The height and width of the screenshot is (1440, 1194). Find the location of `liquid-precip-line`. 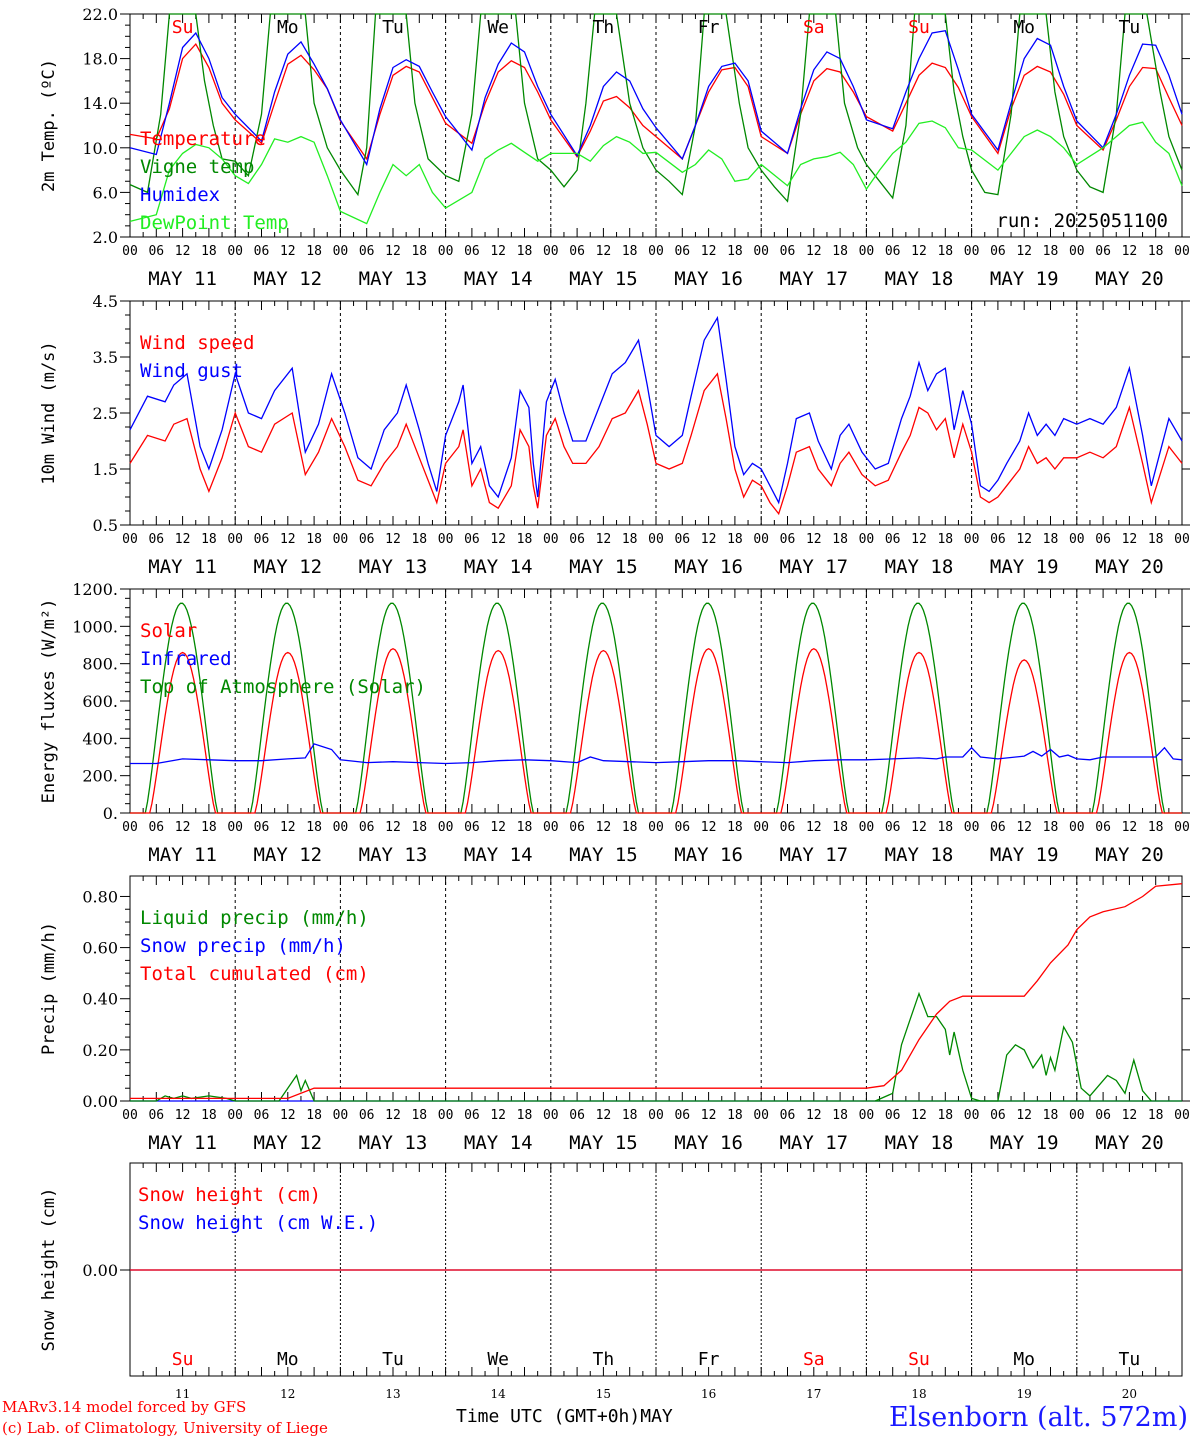

liquid-precip-line is located at coordinates (656, 1087).